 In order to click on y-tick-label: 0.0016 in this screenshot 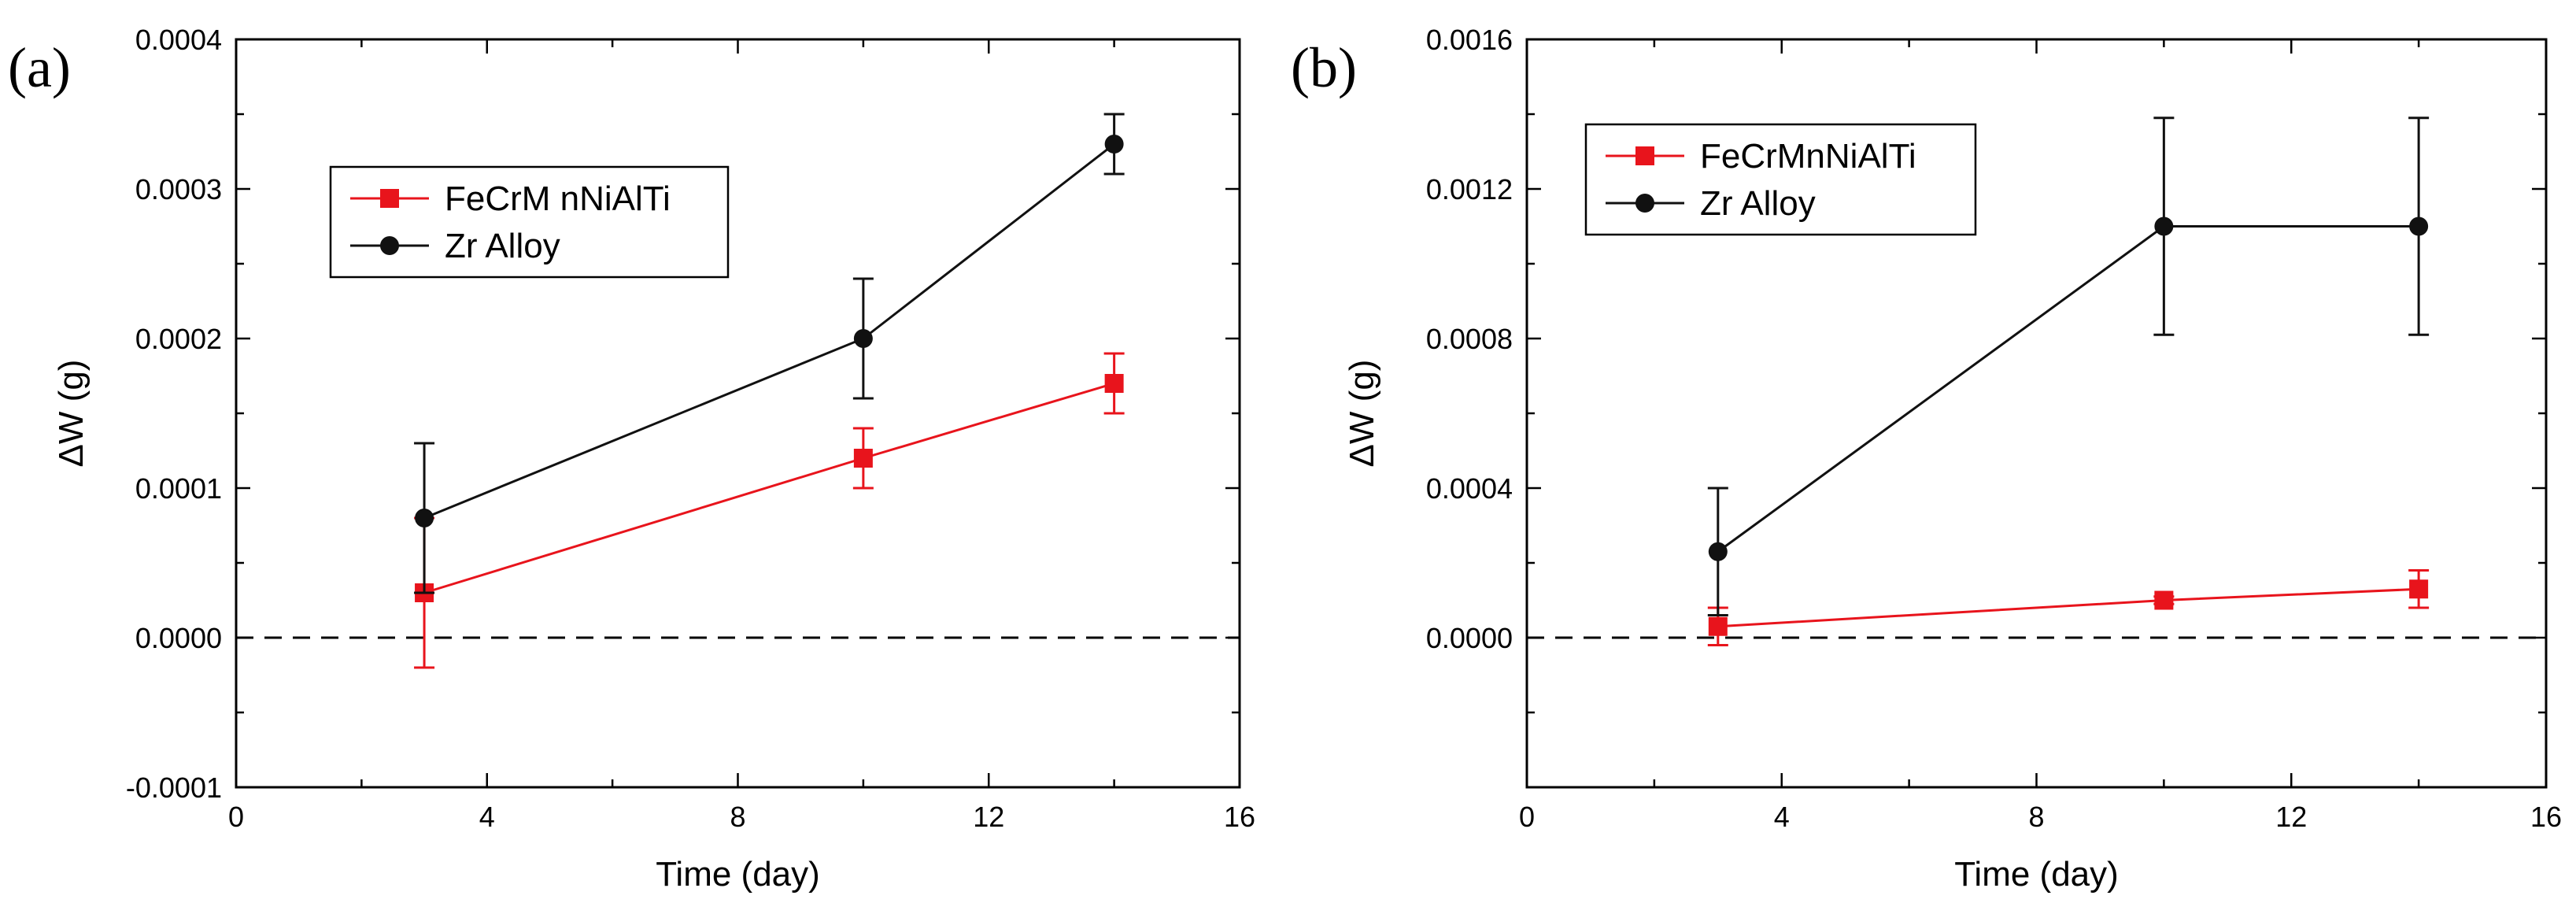, I will do `click(1469, 40)`.